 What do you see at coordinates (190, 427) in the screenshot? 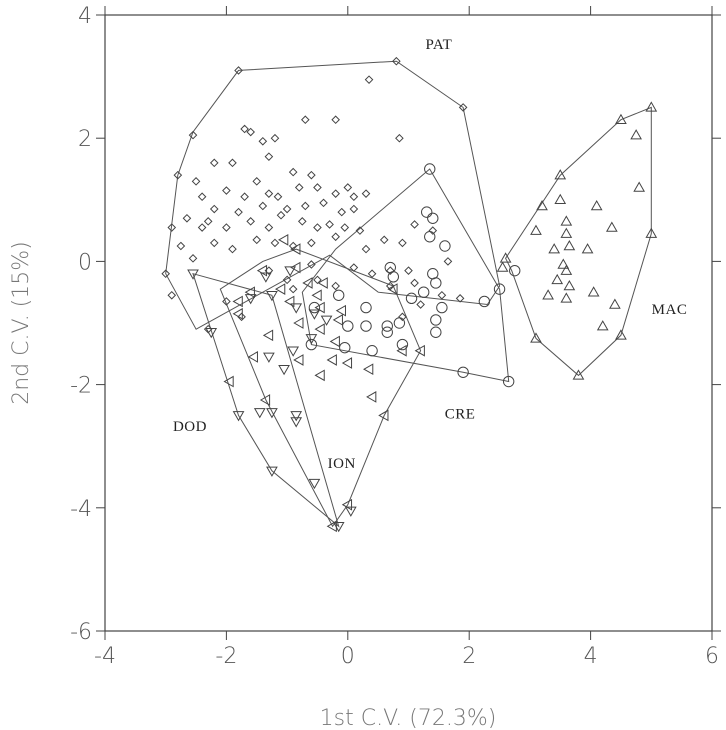
I see `label-dod: DOD` at bounding box center [190, 427].